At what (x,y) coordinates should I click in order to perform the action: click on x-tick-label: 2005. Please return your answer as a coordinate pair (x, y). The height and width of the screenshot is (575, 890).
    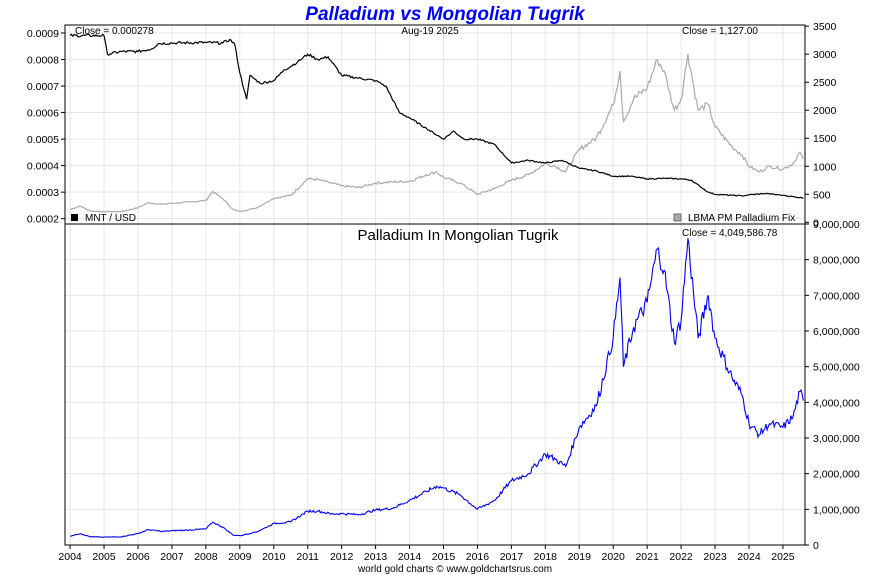
    Looking at the image, I should click on (104, 557).